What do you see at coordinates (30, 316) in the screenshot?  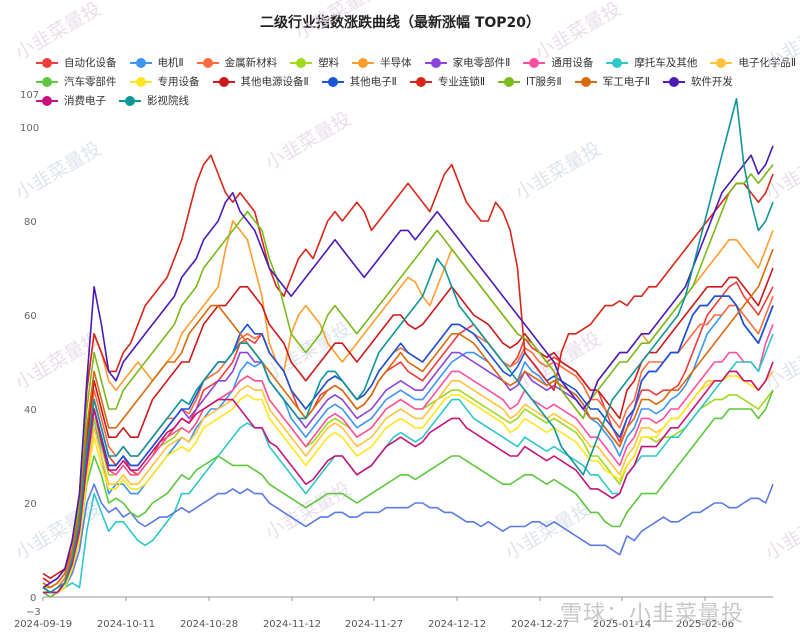 I see `y-tick-label: 60` at bounding box center [30, 316].